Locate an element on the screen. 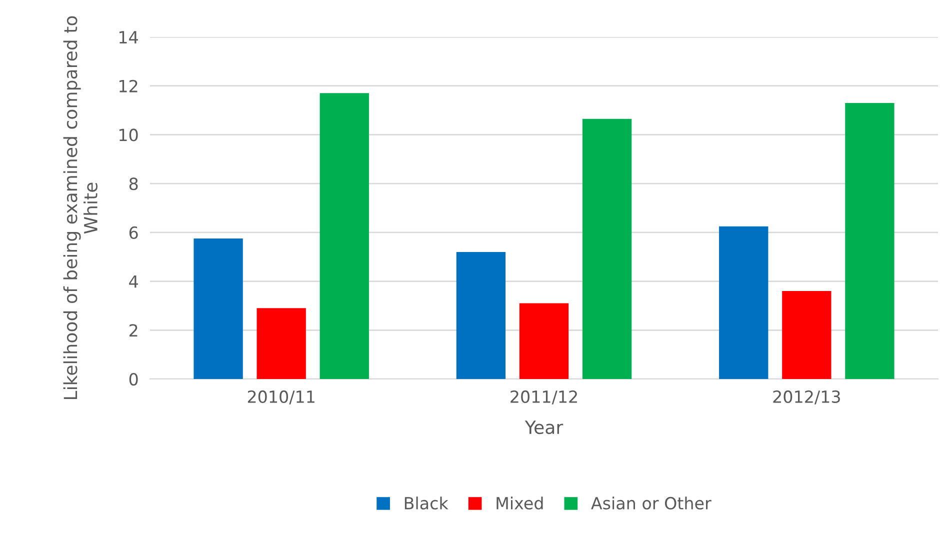 The height and width of the screenshot is (538, 951). legend-label: Mixed is located at coordinates (519, 503).